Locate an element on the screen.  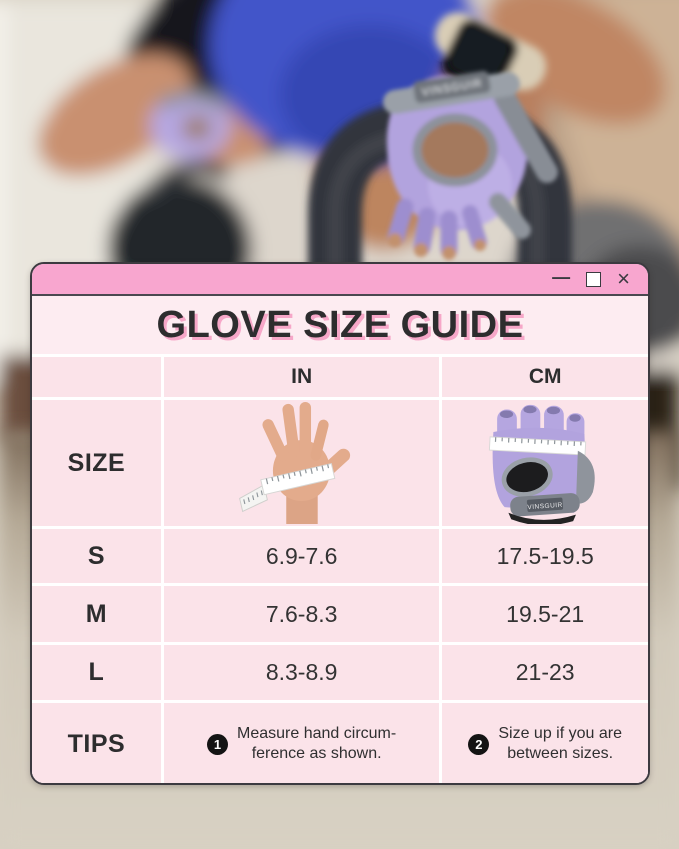
glove-tape is located at coordinates (538, 446).